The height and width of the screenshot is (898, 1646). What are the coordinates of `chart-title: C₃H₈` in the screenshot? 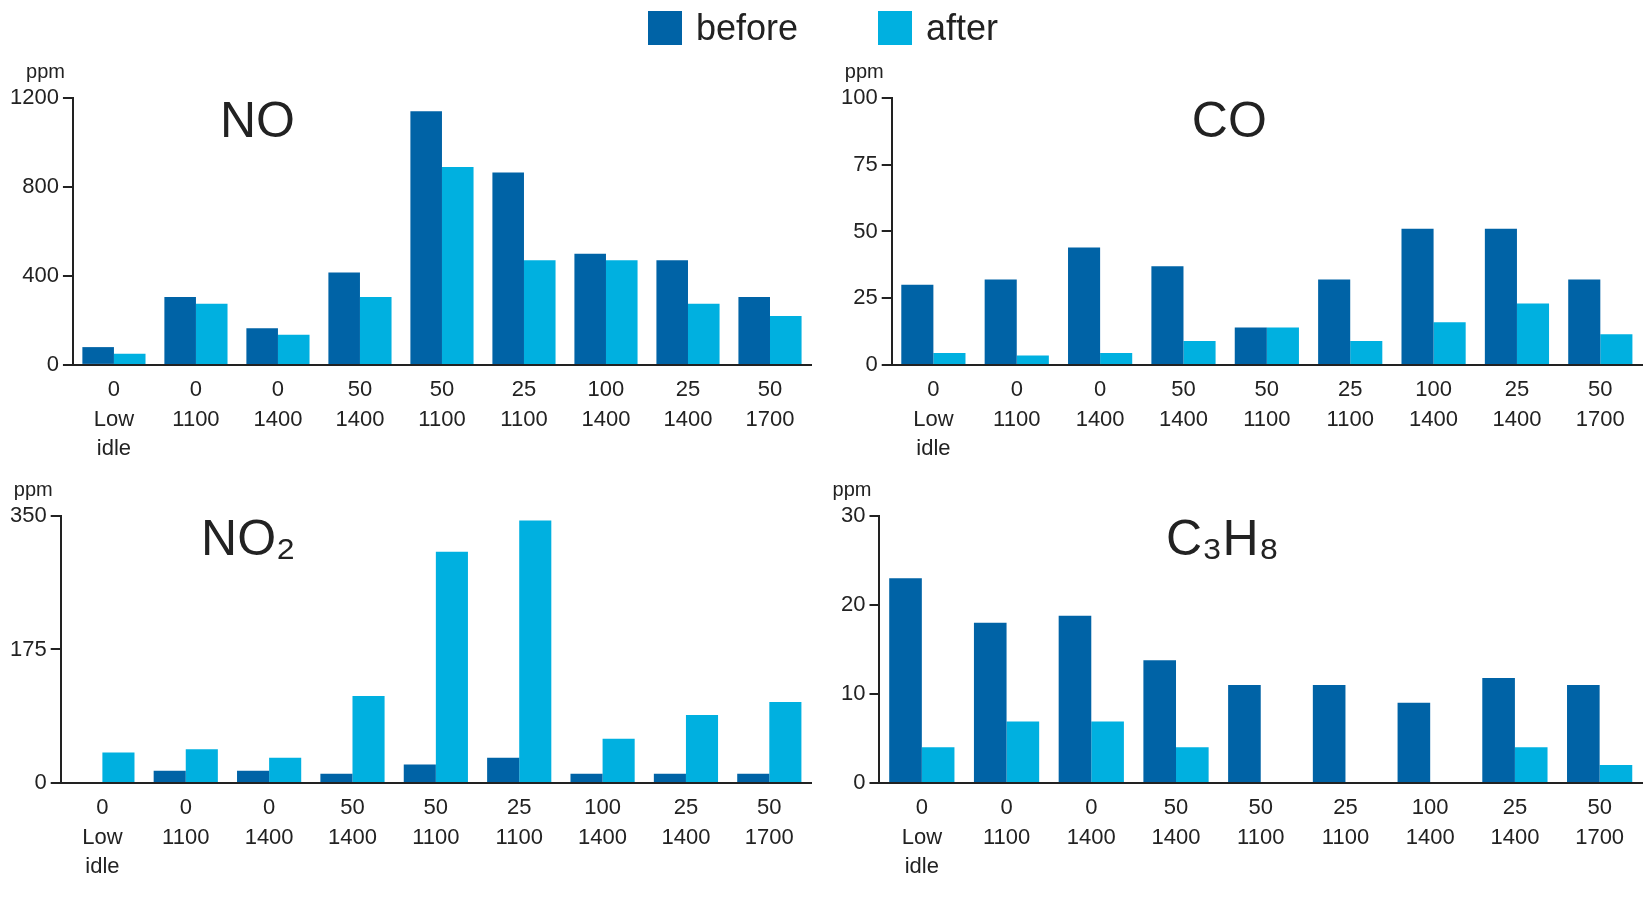 It's located at (1222, 537).